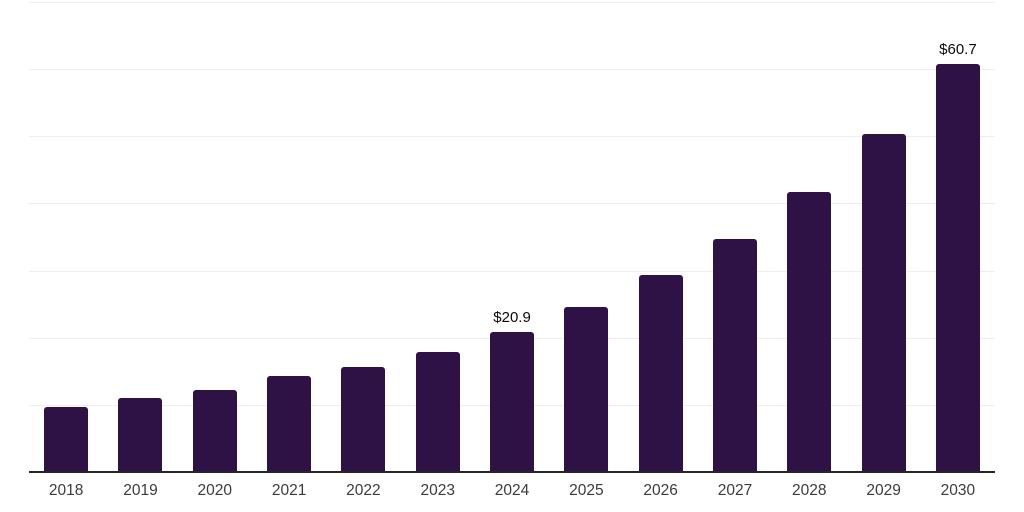 This screenshot has width=1024, height=512. What do you see at coordinates (215, 490) in the screenshot?
I see `x-tick-label: 2020` at bounding box center [215, 490].